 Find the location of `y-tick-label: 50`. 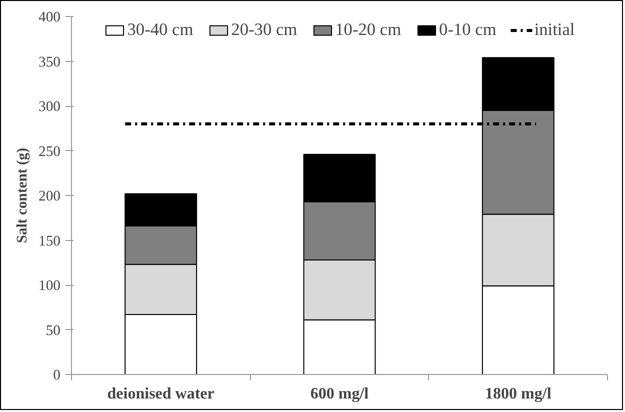

y-tick-label: 50 is located at coordinates (53, 330).